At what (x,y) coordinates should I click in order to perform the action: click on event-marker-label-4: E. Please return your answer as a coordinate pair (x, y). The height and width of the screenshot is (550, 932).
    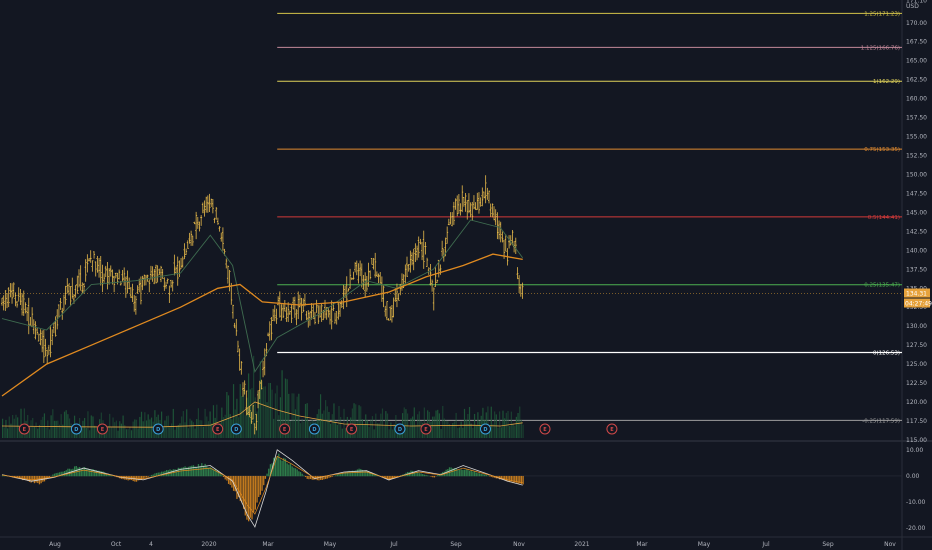
    Looking at the image, I should click on (218, 430).